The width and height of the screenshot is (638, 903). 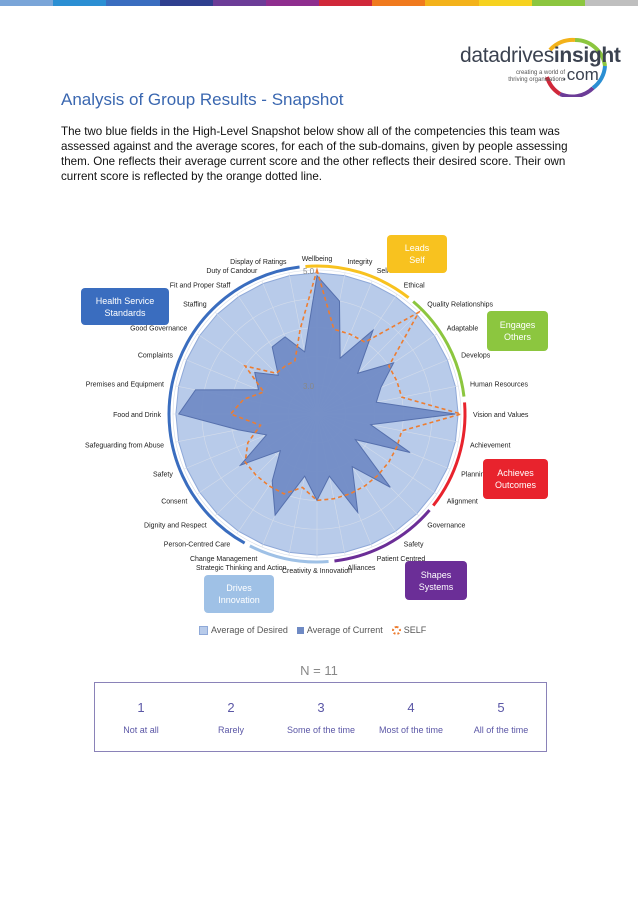 I want to click on category-label: Ethical, so click(x=414, y=285).